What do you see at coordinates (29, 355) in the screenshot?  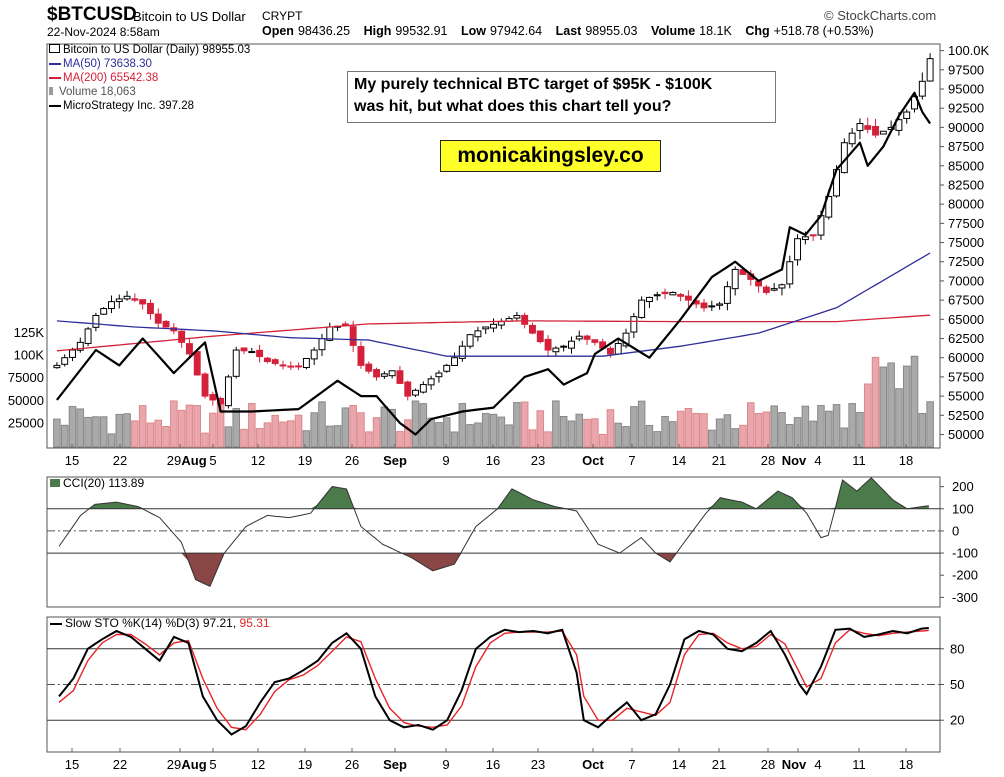 I see `volume-tick-label: 100K` at bounding box center [29, 355].